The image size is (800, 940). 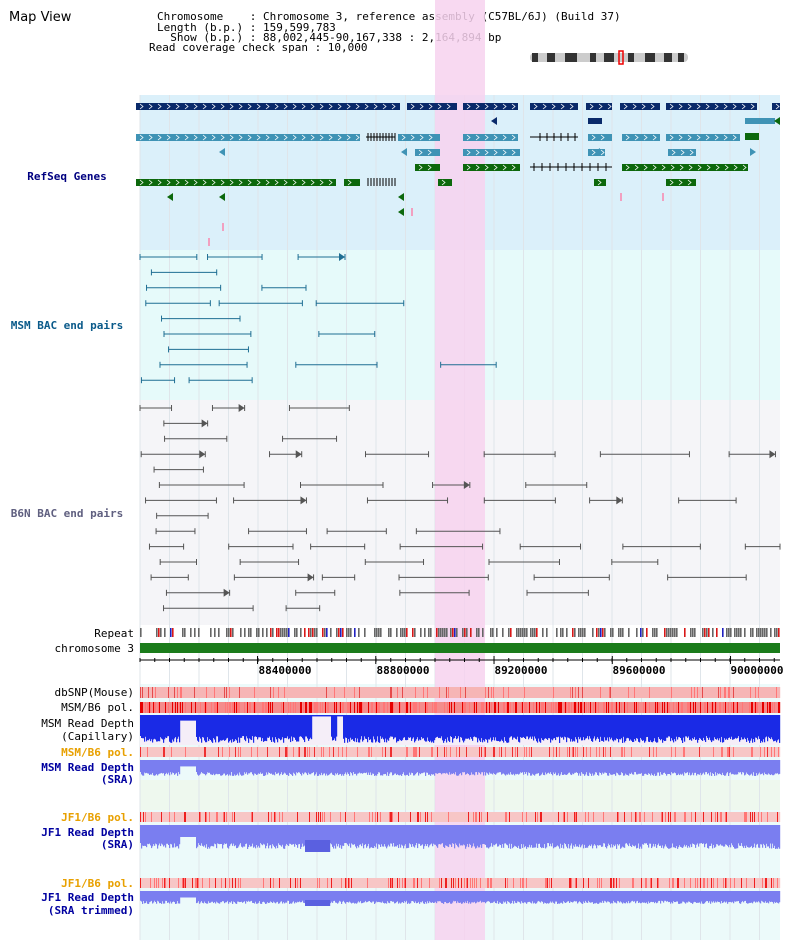 I want to click on refseq-minor-feature, so click(x=412, y=212).